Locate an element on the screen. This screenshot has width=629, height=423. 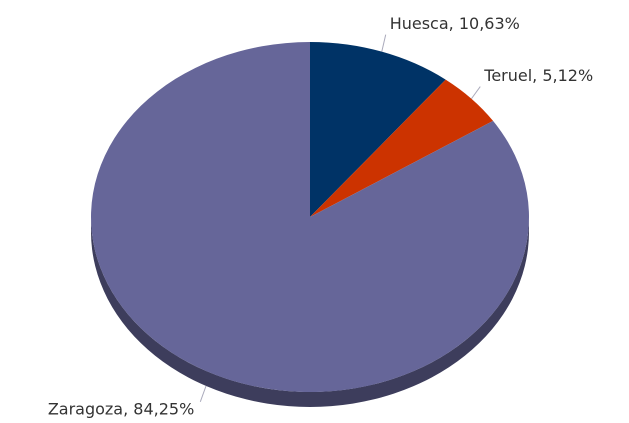
data-label: Teruel, 5,12% is located at coordinates (538, 75).